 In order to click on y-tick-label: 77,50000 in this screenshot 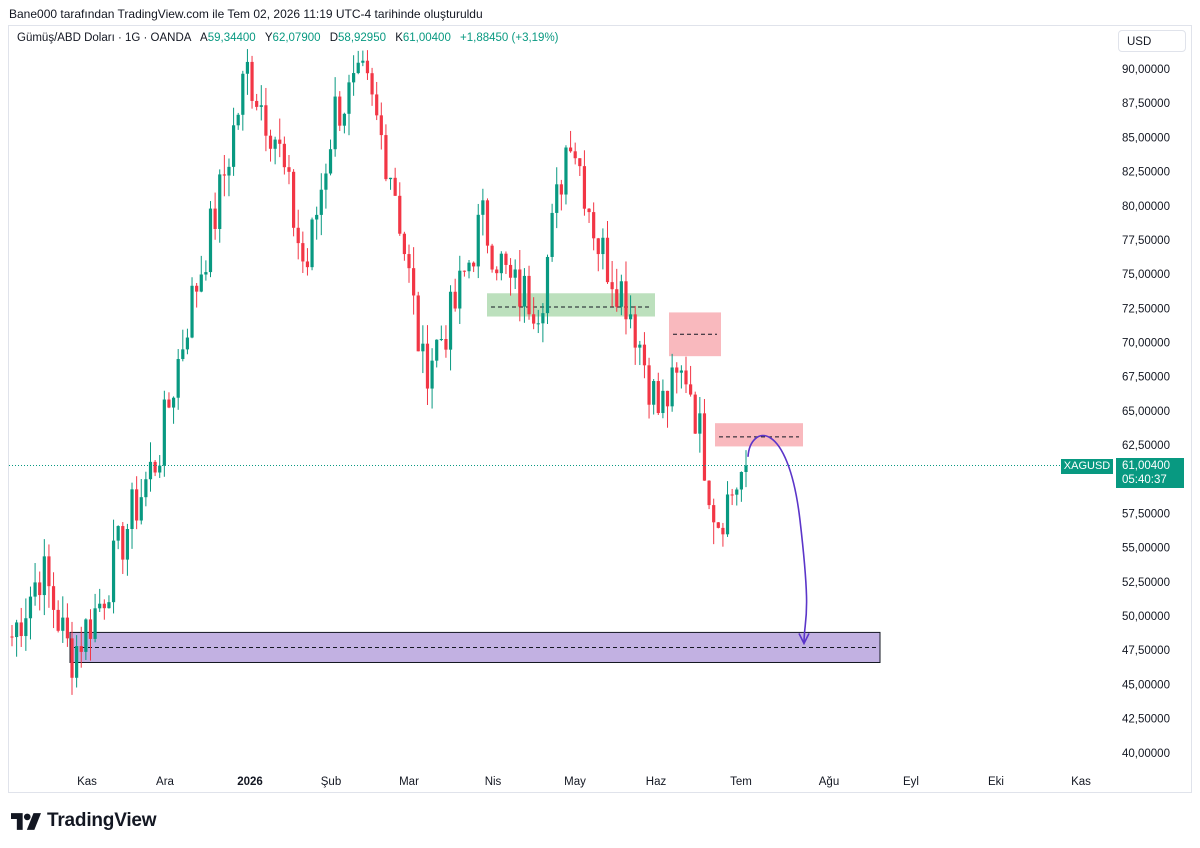, I will do `click(1146, 241)`.